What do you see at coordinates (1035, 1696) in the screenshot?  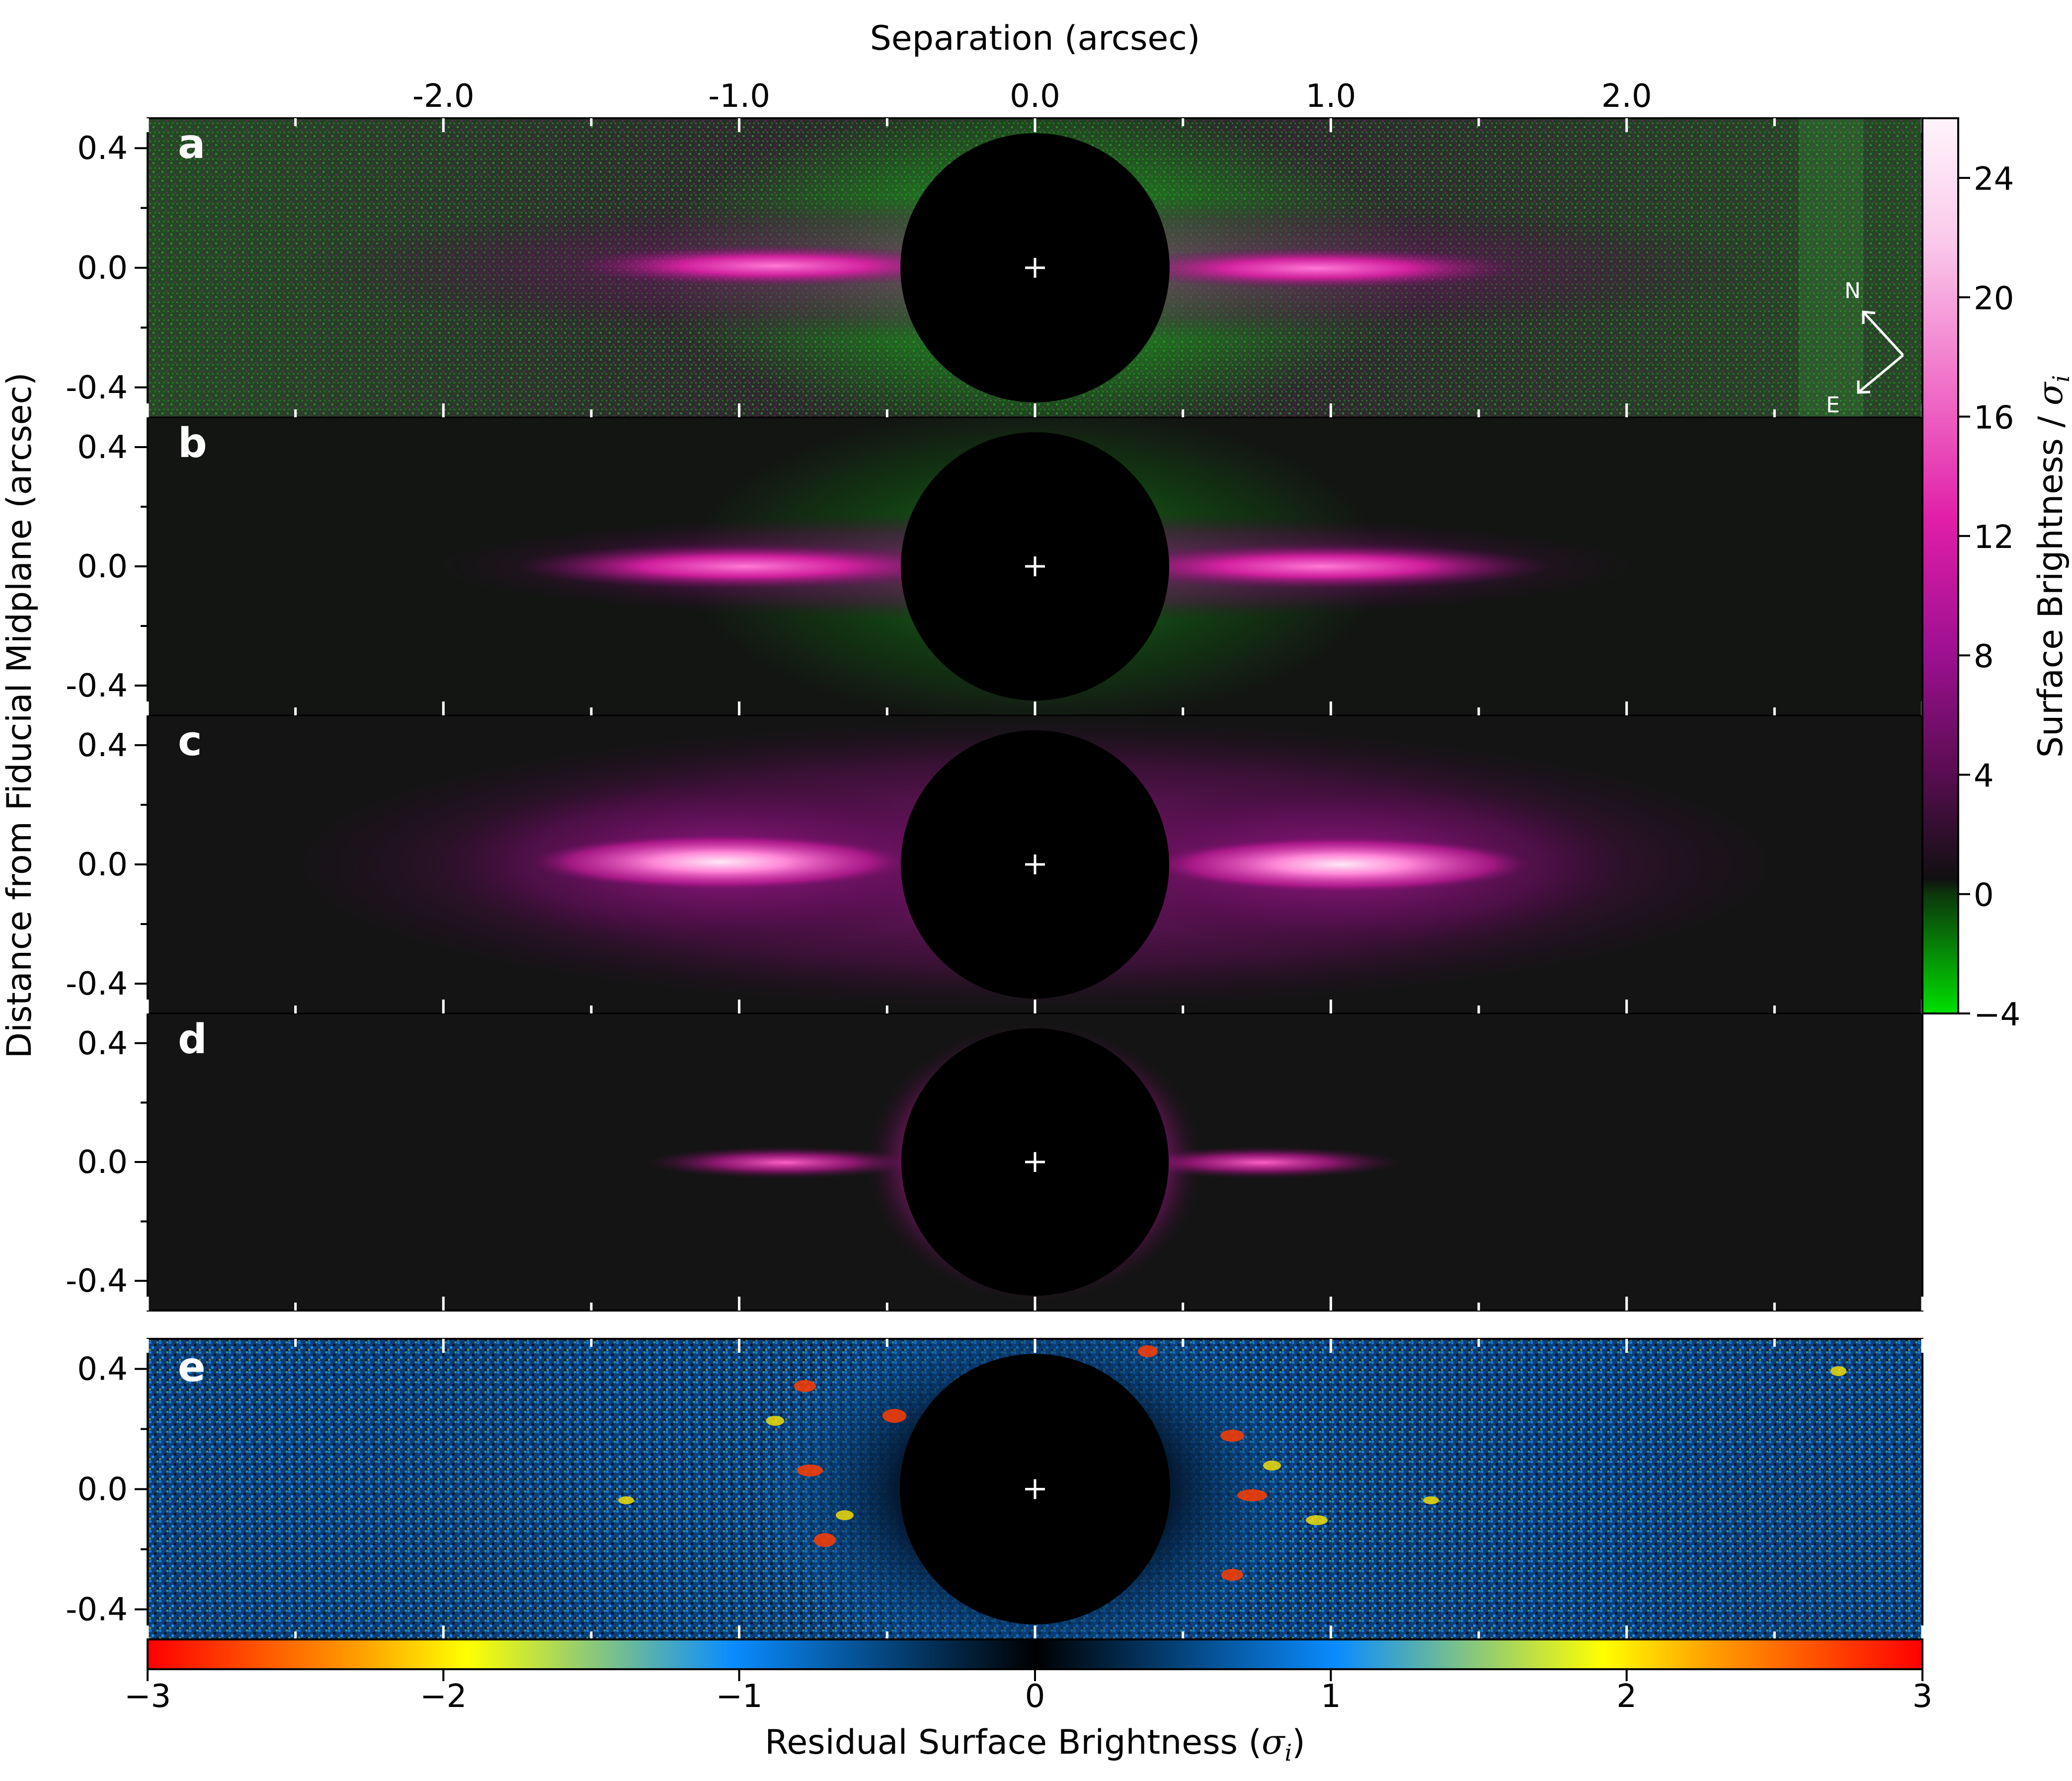 I see `colorbar-residual-tick-label: 0` at bounding box center [1035, 1696].